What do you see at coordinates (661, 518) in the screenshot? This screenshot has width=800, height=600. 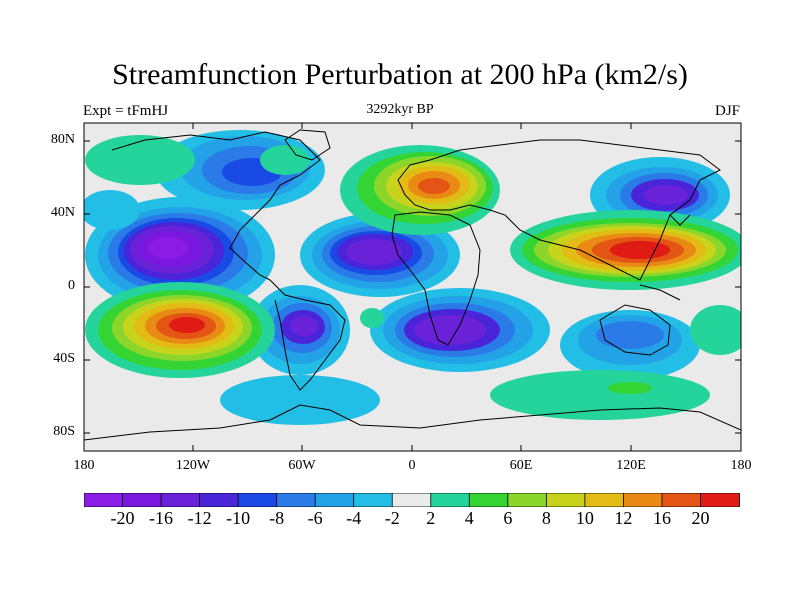 I see `colorbar-label: 16` at bounding box center [661, 518].